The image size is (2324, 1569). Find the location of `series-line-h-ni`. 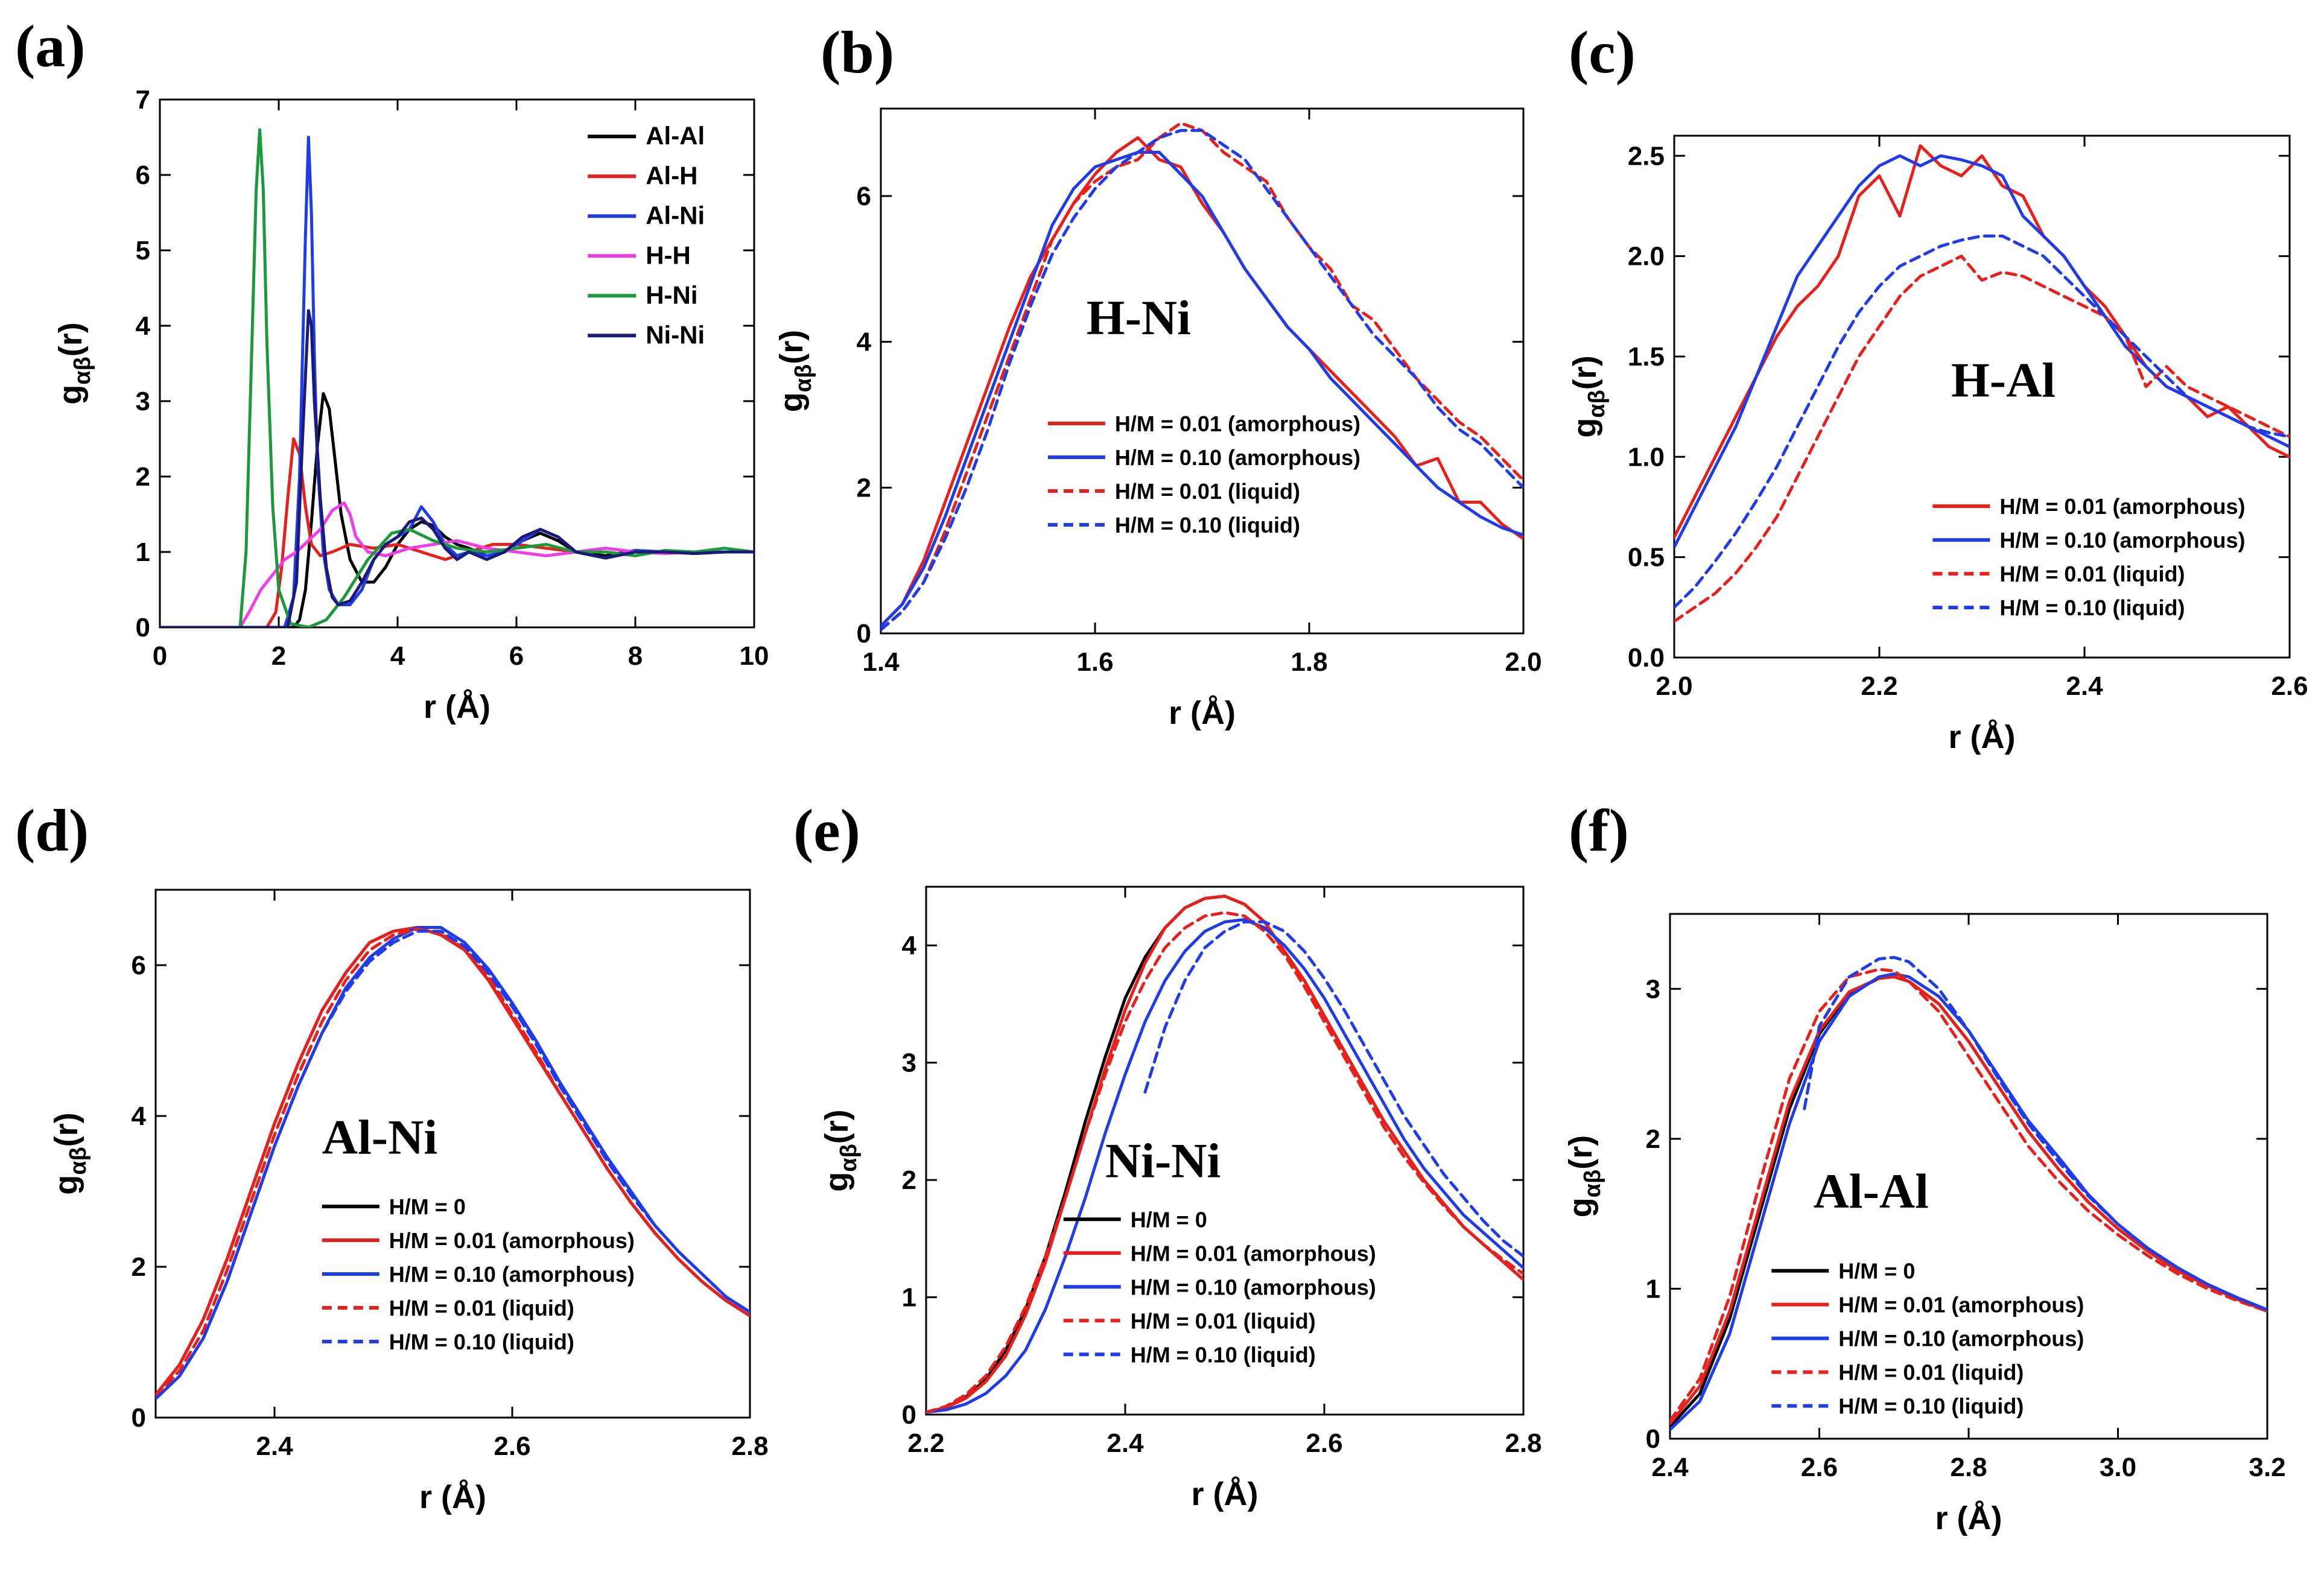

series-line-h-ni is located at coordinates (457, 377).